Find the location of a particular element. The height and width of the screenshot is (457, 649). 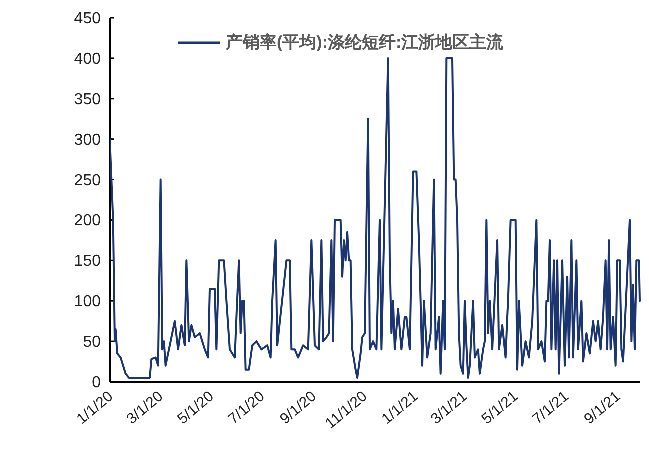

y-tick-label: 450 is located at coordinates (88, 19).